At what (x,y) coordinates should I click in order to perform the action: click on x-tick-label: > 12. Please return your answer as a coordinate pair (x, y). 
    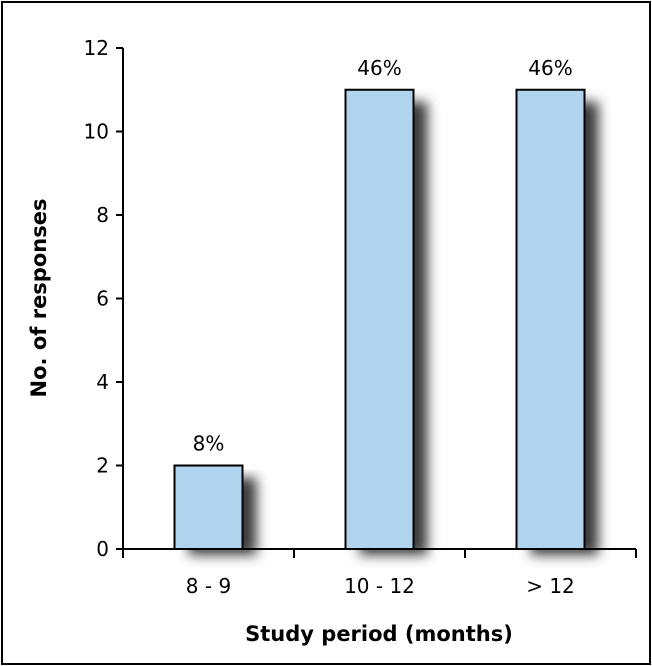
    Looking at the image, I should click on (550, 586).